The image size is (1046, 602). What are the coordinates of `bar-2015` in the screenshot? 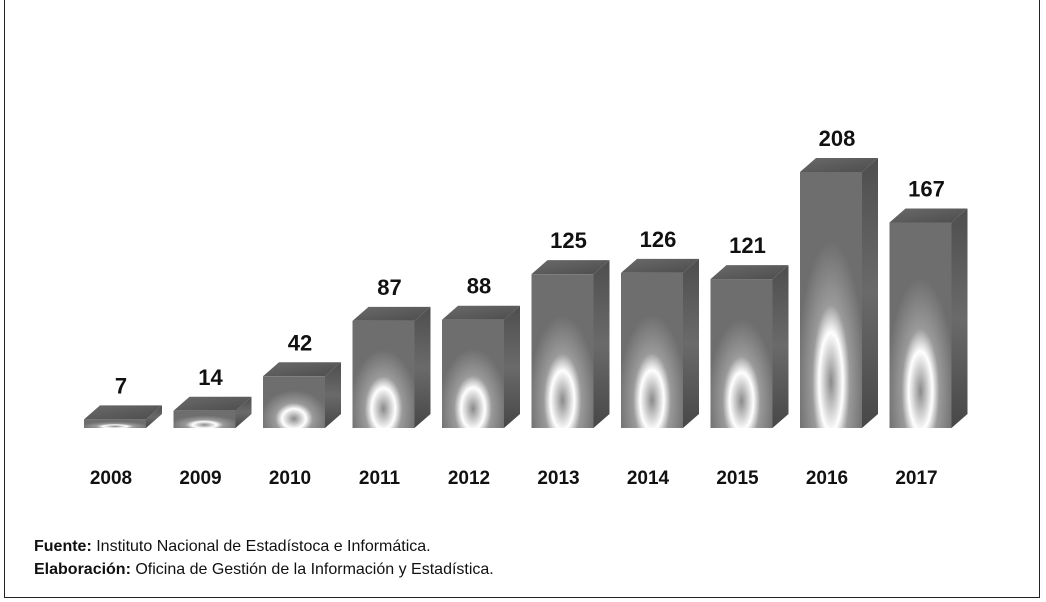 It's located at (749, 346).